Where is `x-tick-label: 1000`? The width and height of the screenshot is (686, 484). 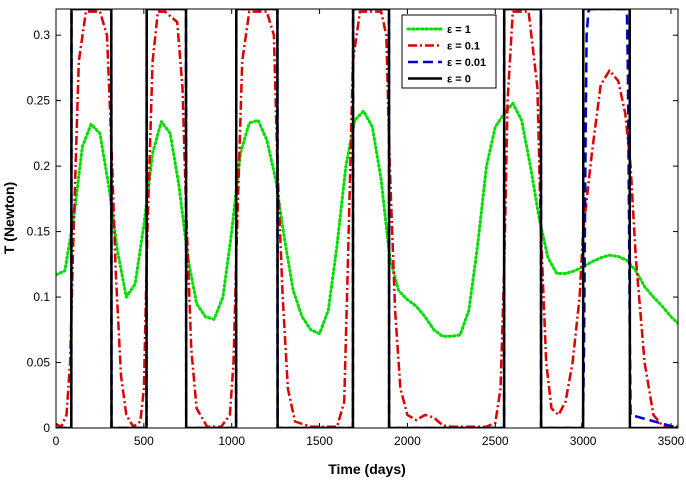
x-tick-label: 1000 is located at coordinates (231, 441).